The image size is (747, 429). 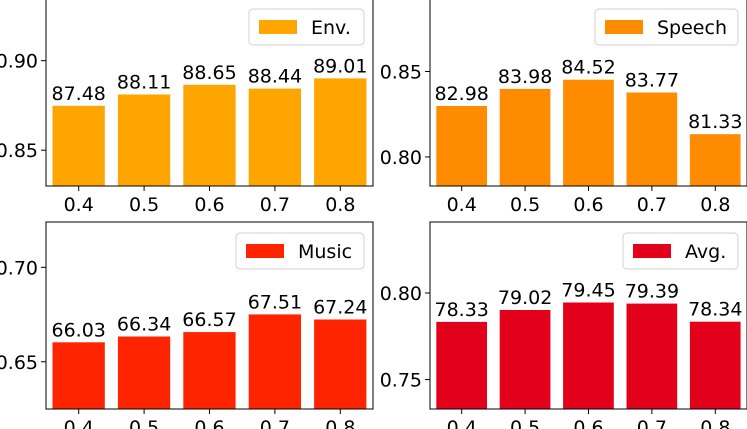 What do you see at coordinates (209, 73) in the screenshot?
I see `value-label-env-0.6: 88.65` at bounding box center [209, 73].